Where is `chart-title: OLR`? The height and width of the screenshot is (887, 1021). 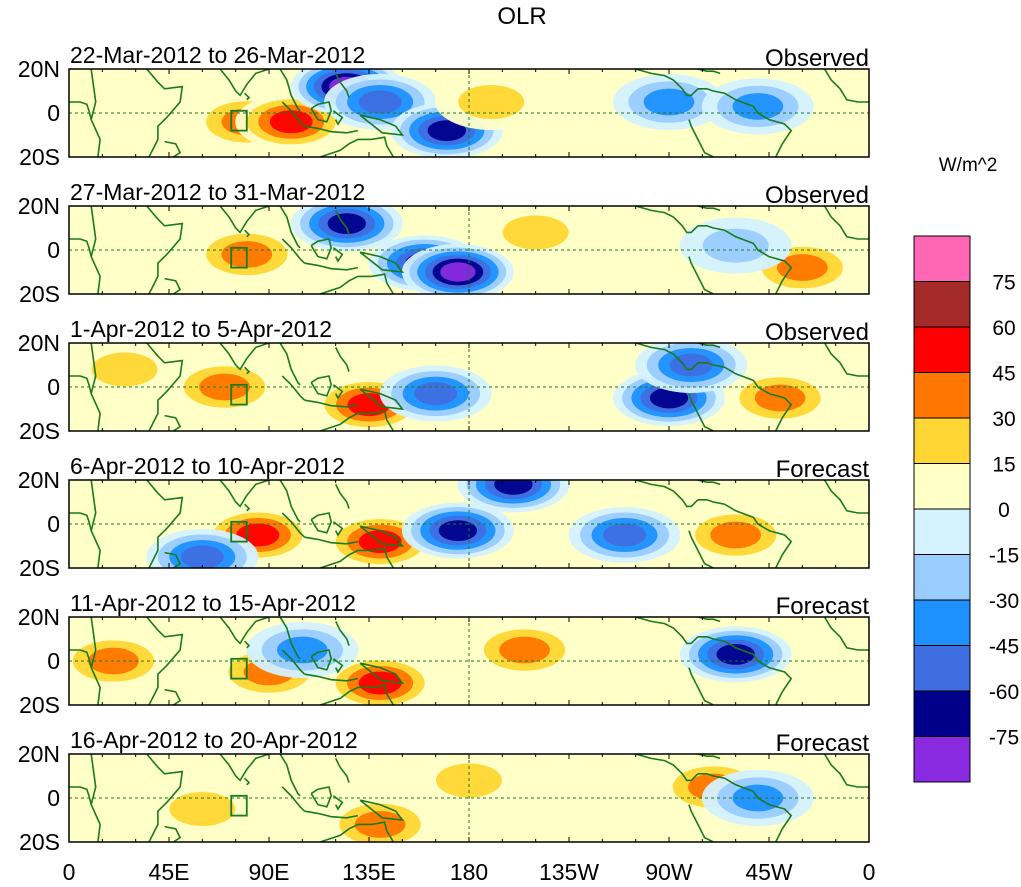 chart-title: OLR is located at coordinates (521, 16).